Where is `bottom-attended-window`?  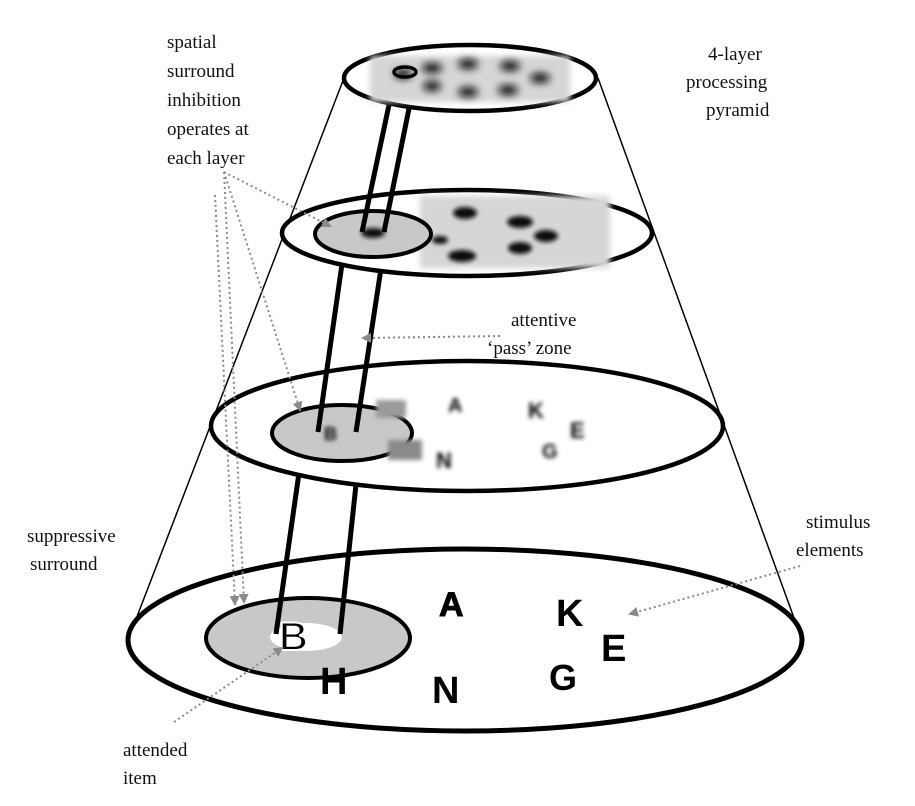 bottom-attended-window is located at coordinates (306, 637).